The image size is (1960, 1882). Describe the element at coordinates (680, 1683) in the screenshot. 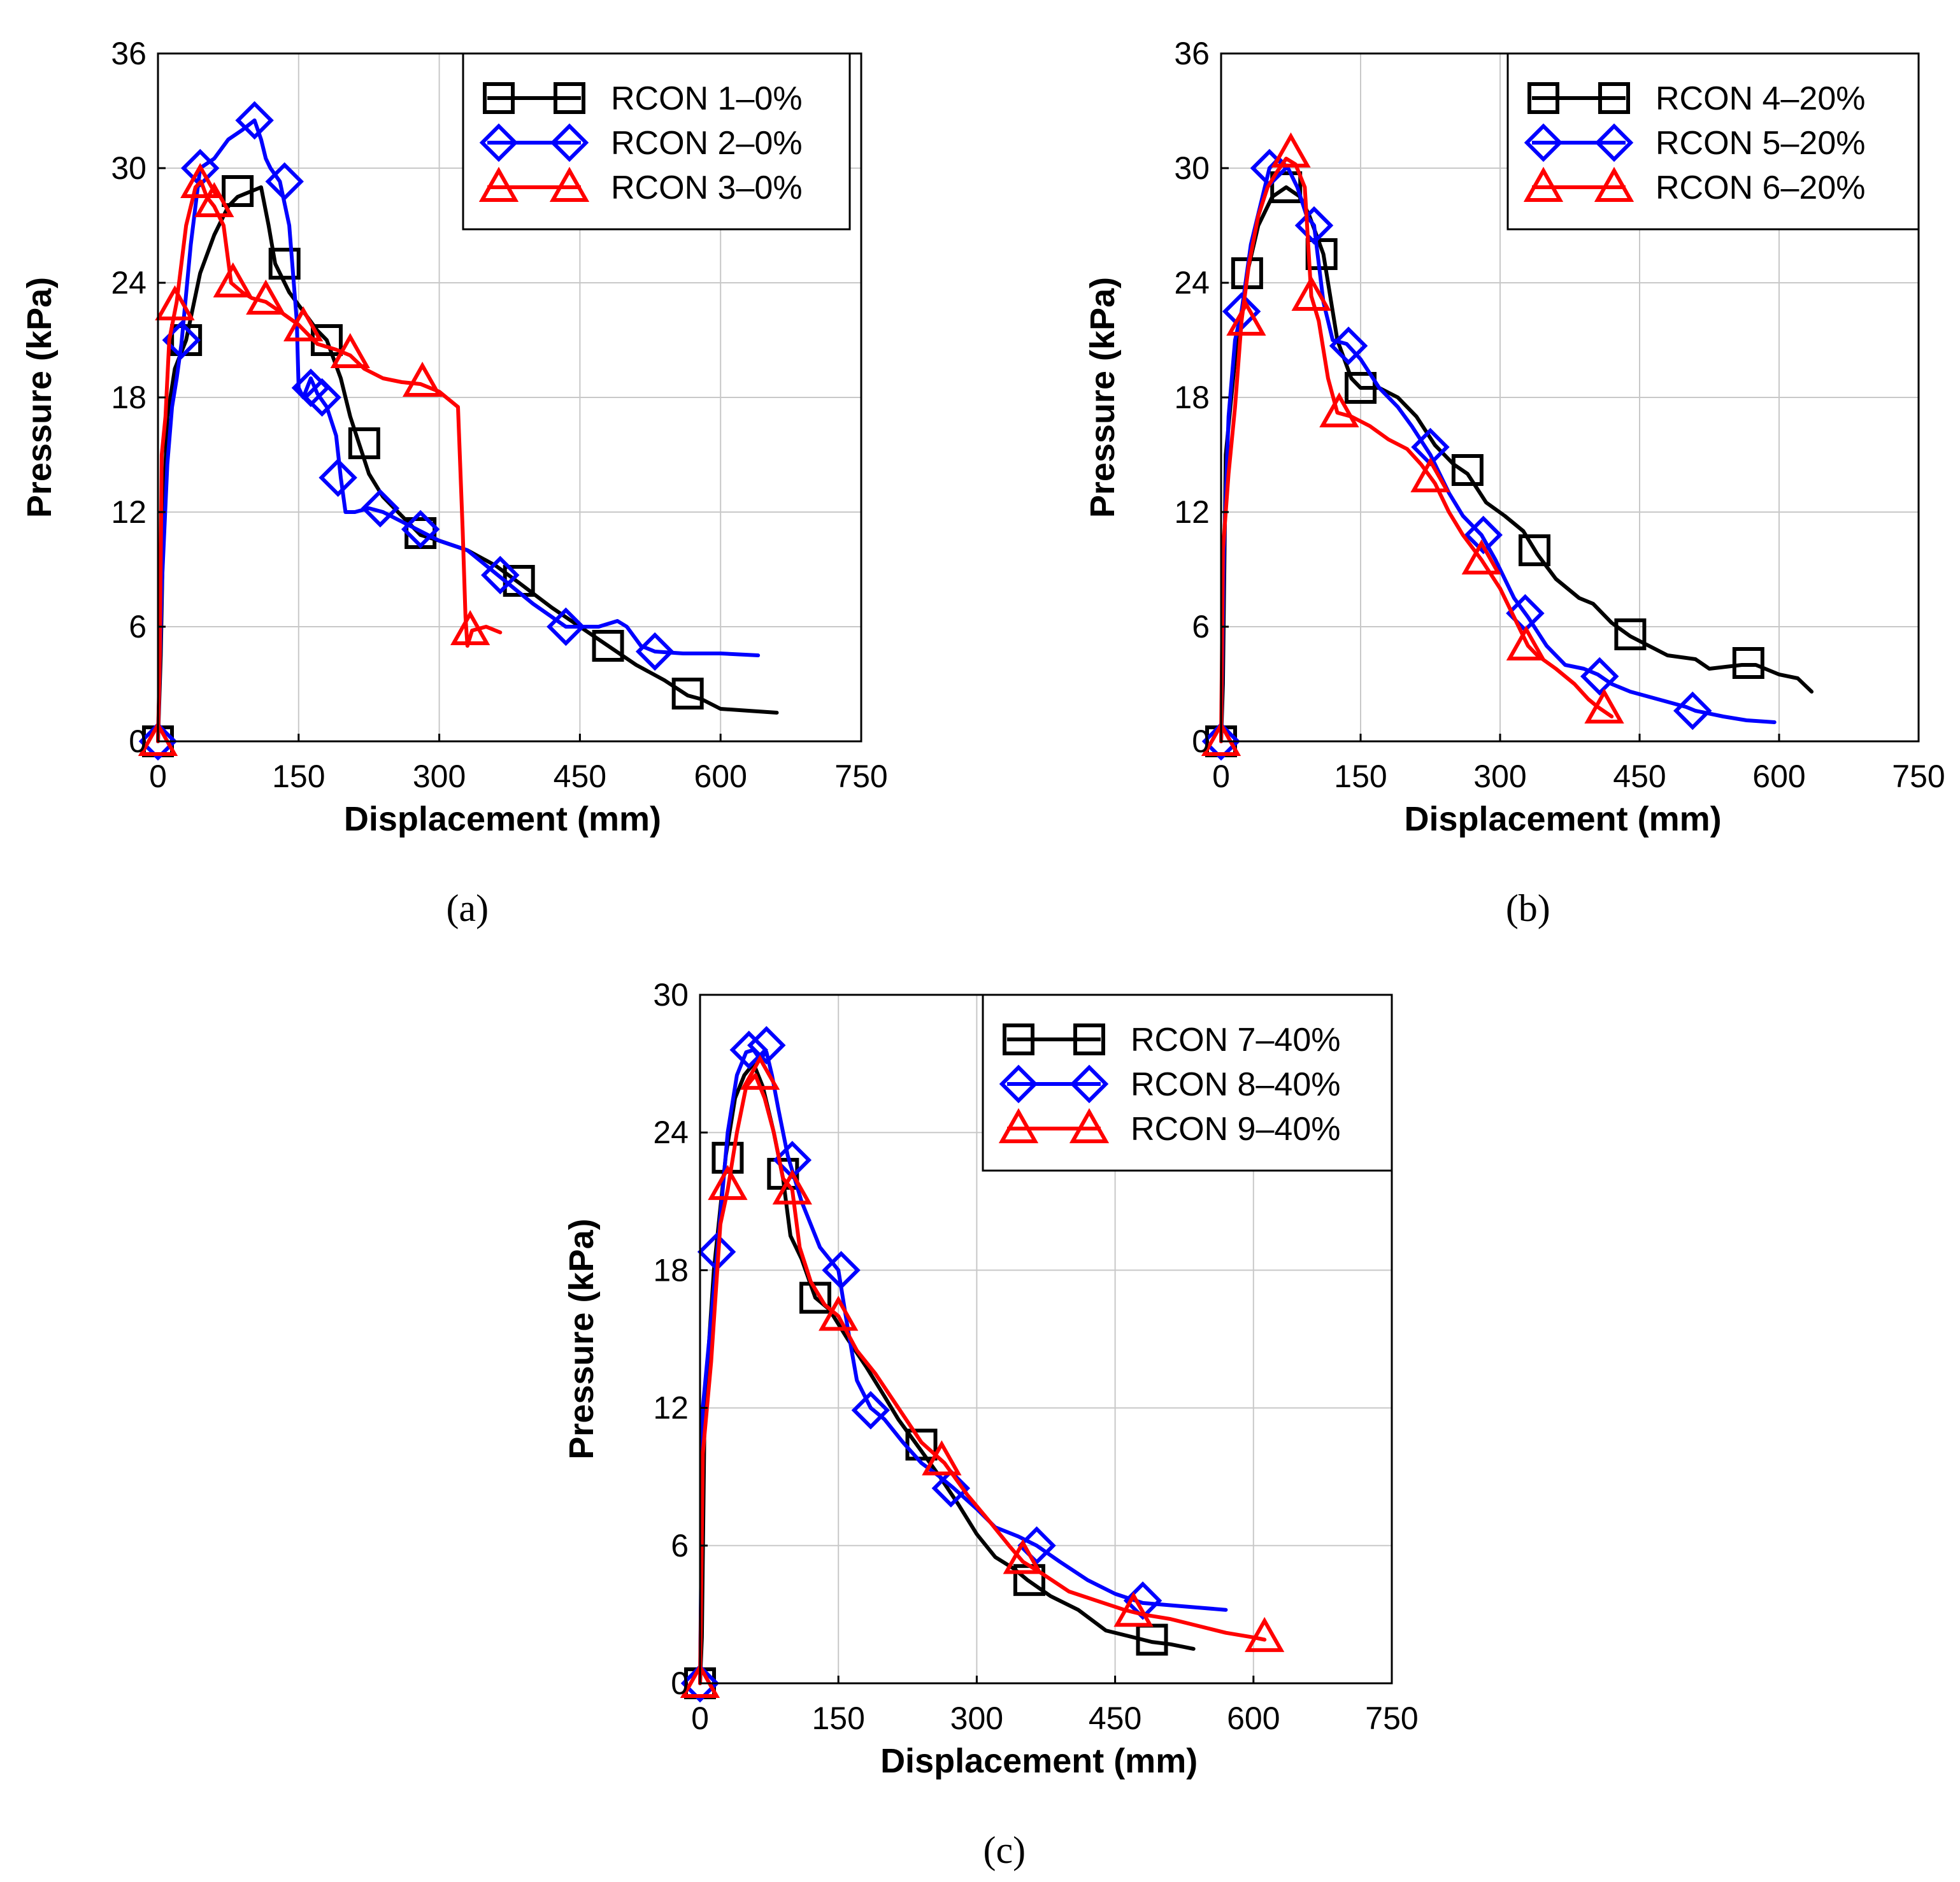

I see `chart-c-y-tick-label: 0` at that location.